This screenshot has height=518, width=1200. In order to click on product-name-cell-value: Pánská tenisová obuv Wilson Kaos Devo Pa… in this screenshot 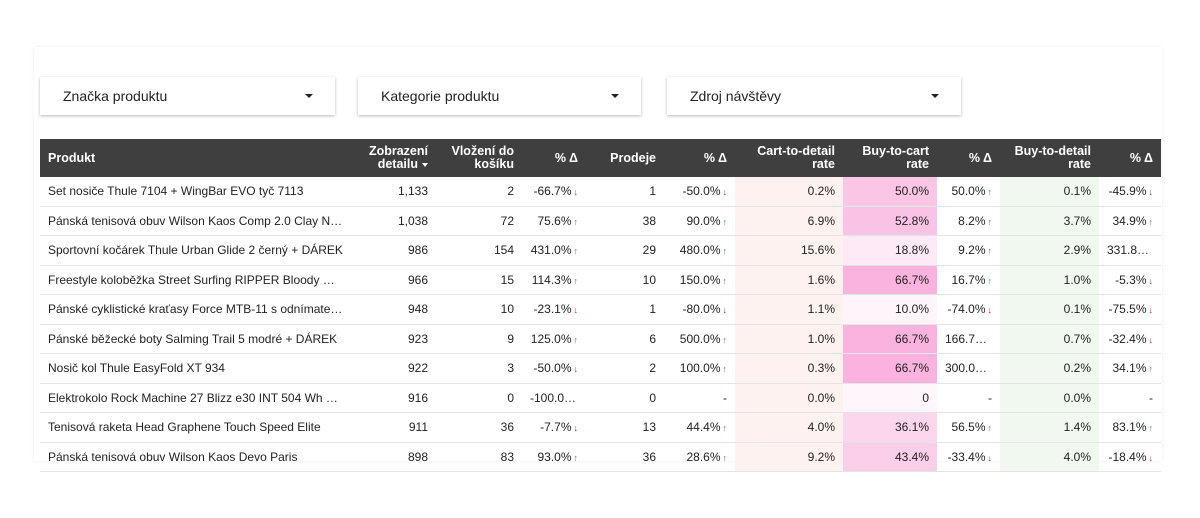, I will do `click(173, 456)`.